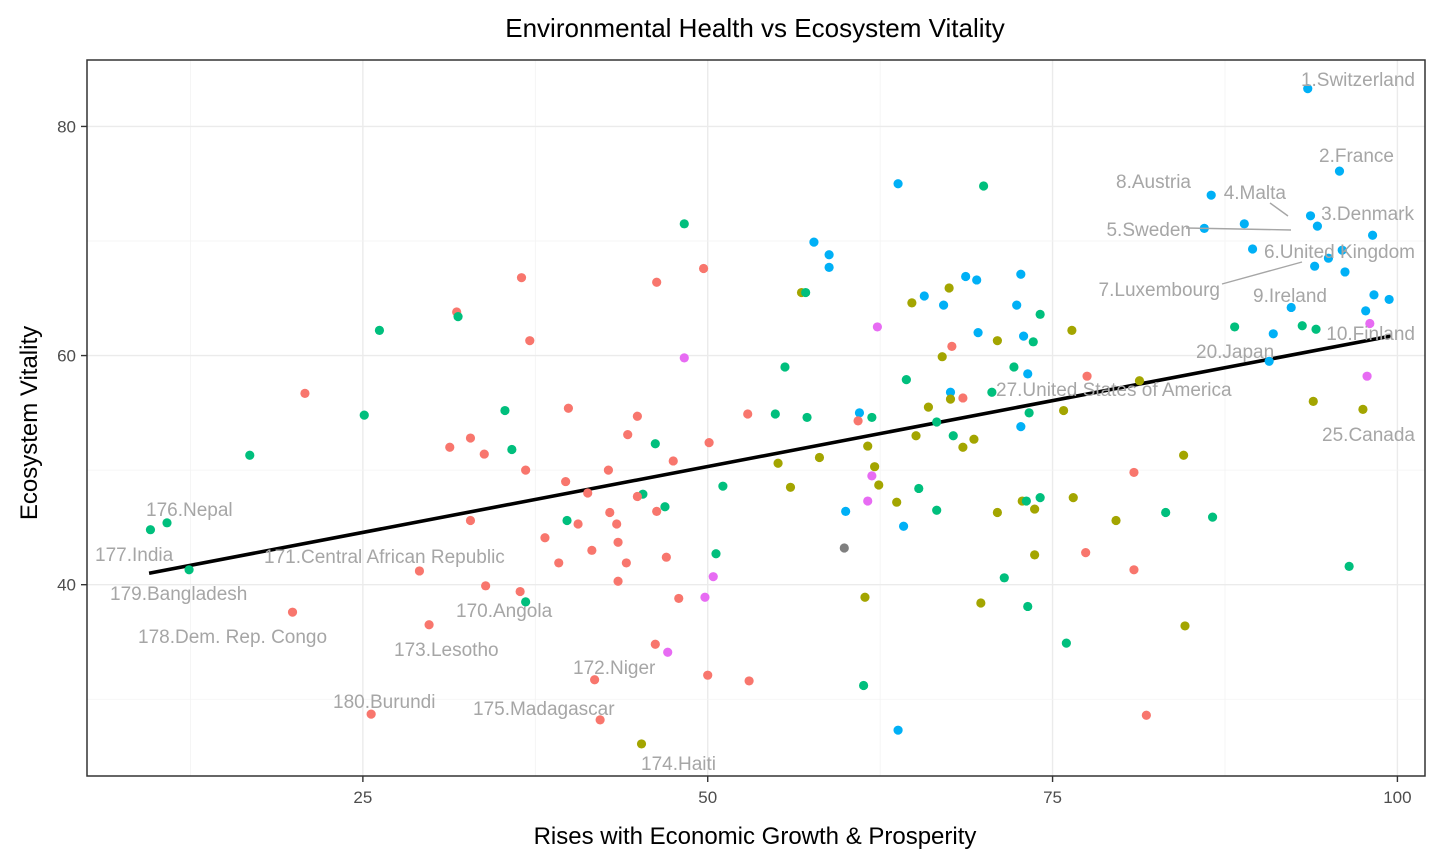 The image size is (1440, 864). I want to click on point-label: 27.United States of America, so click(1114, 390).